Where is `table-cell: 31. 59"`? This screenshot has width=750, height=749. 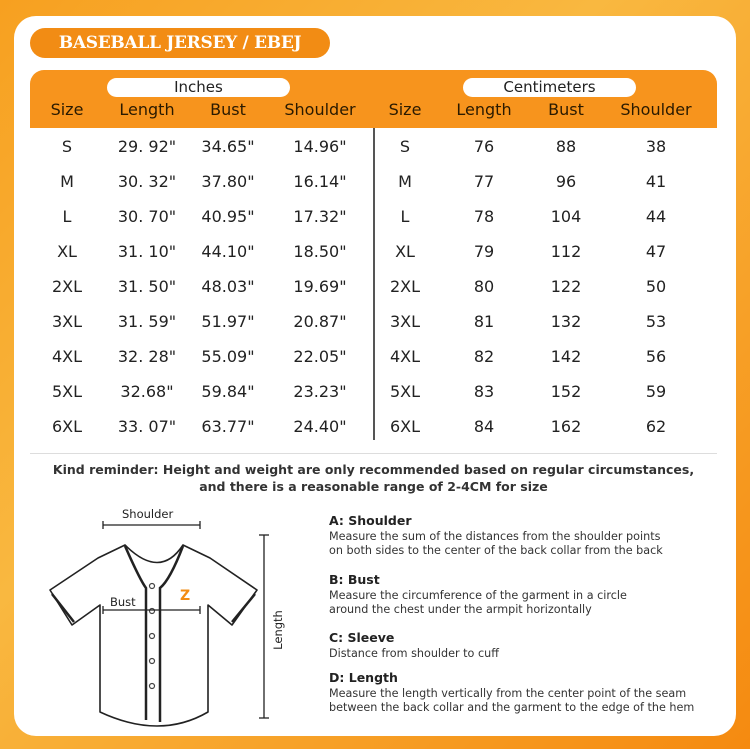 table-cell: 31. 59" is located at coordinates (147, 321).